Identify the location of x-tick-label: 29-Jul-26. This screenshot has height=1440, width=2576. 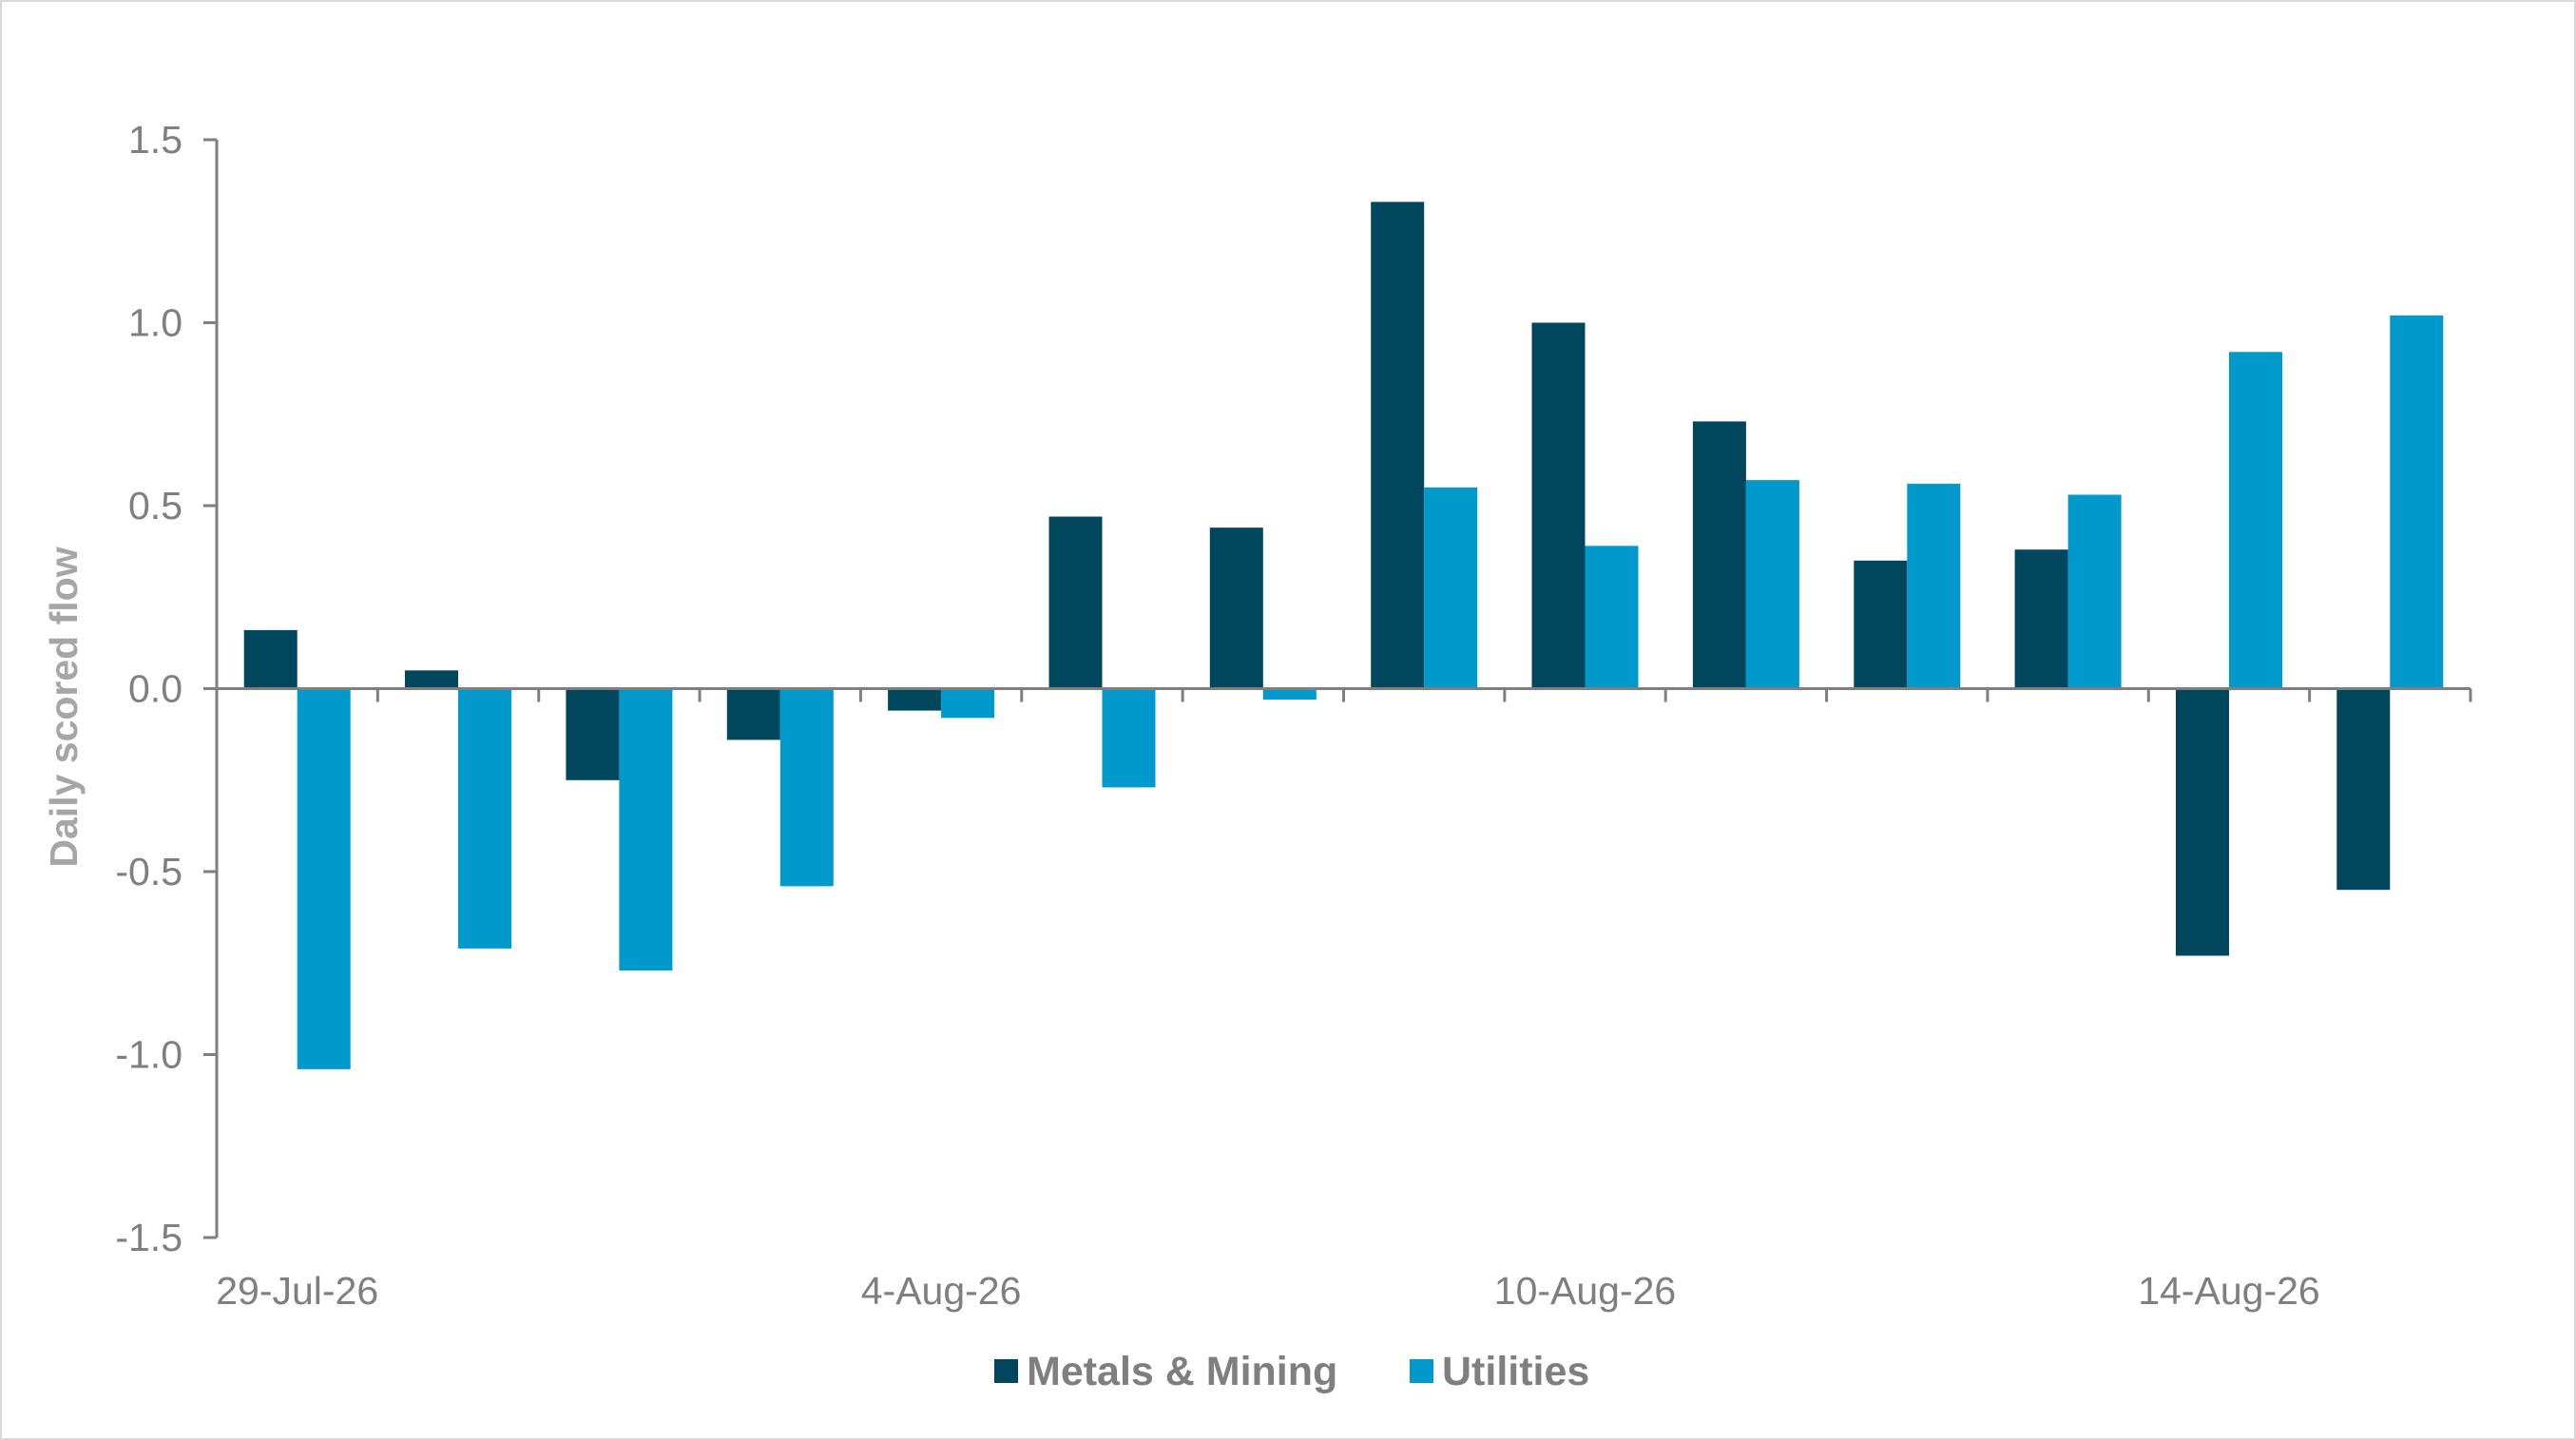
(297, 1291).